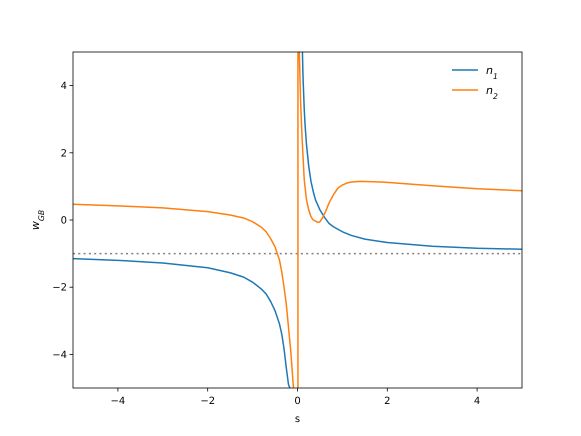 The image size is (581, 436). What do you see at coordinates (297, 401) in the screenshot?
I see `x-tick-label: 0` at bounding box center [297, 401].